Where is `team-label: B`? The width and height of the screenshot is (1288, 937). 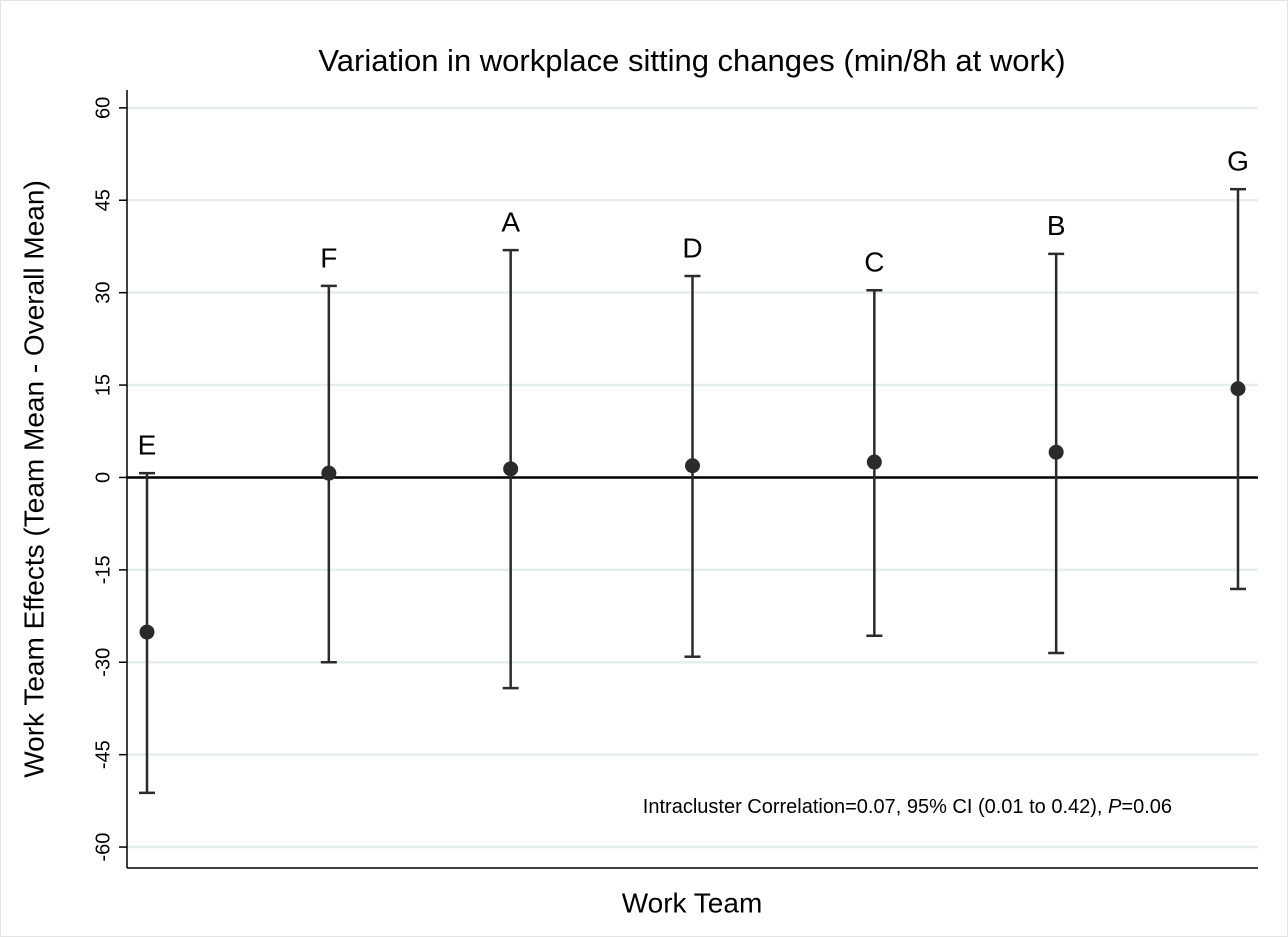
team-label: B is located at coordinates (1056, 225).